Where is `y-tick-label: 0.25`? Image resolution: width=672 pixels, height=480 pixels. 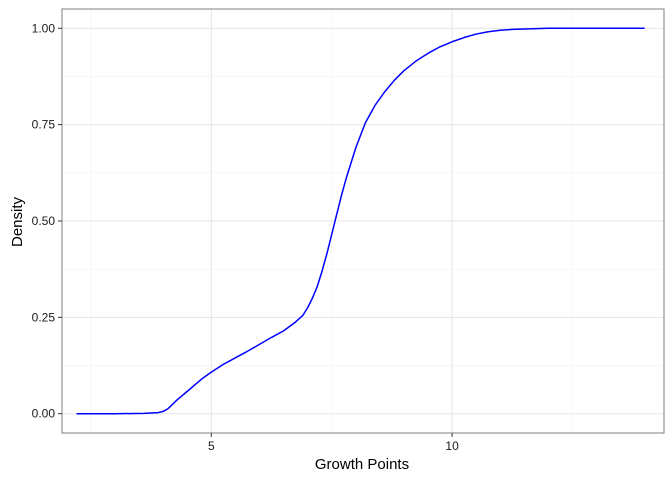 y-tick-label: 0.25 is located at coordinates (44, 317).